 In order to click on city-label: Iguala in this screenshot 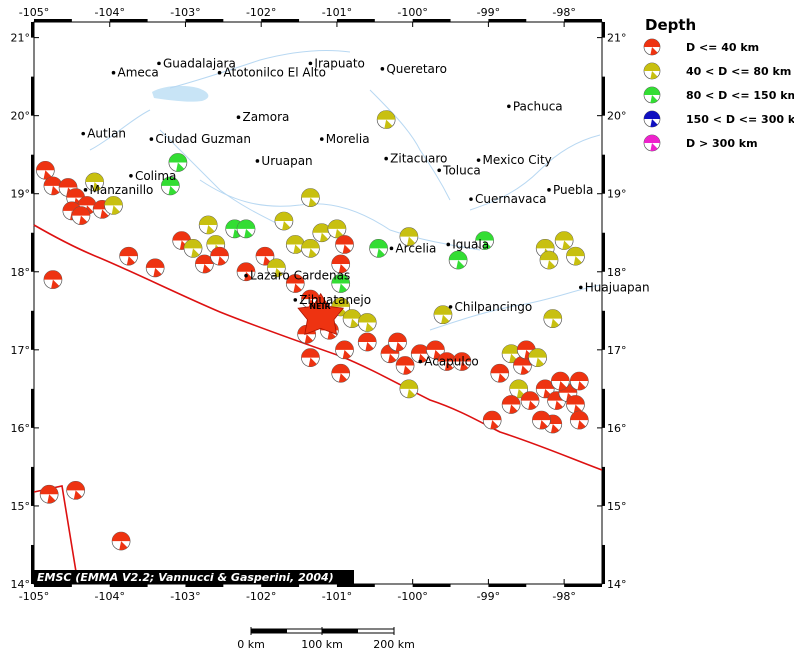, I will do `click(470, 244)`.